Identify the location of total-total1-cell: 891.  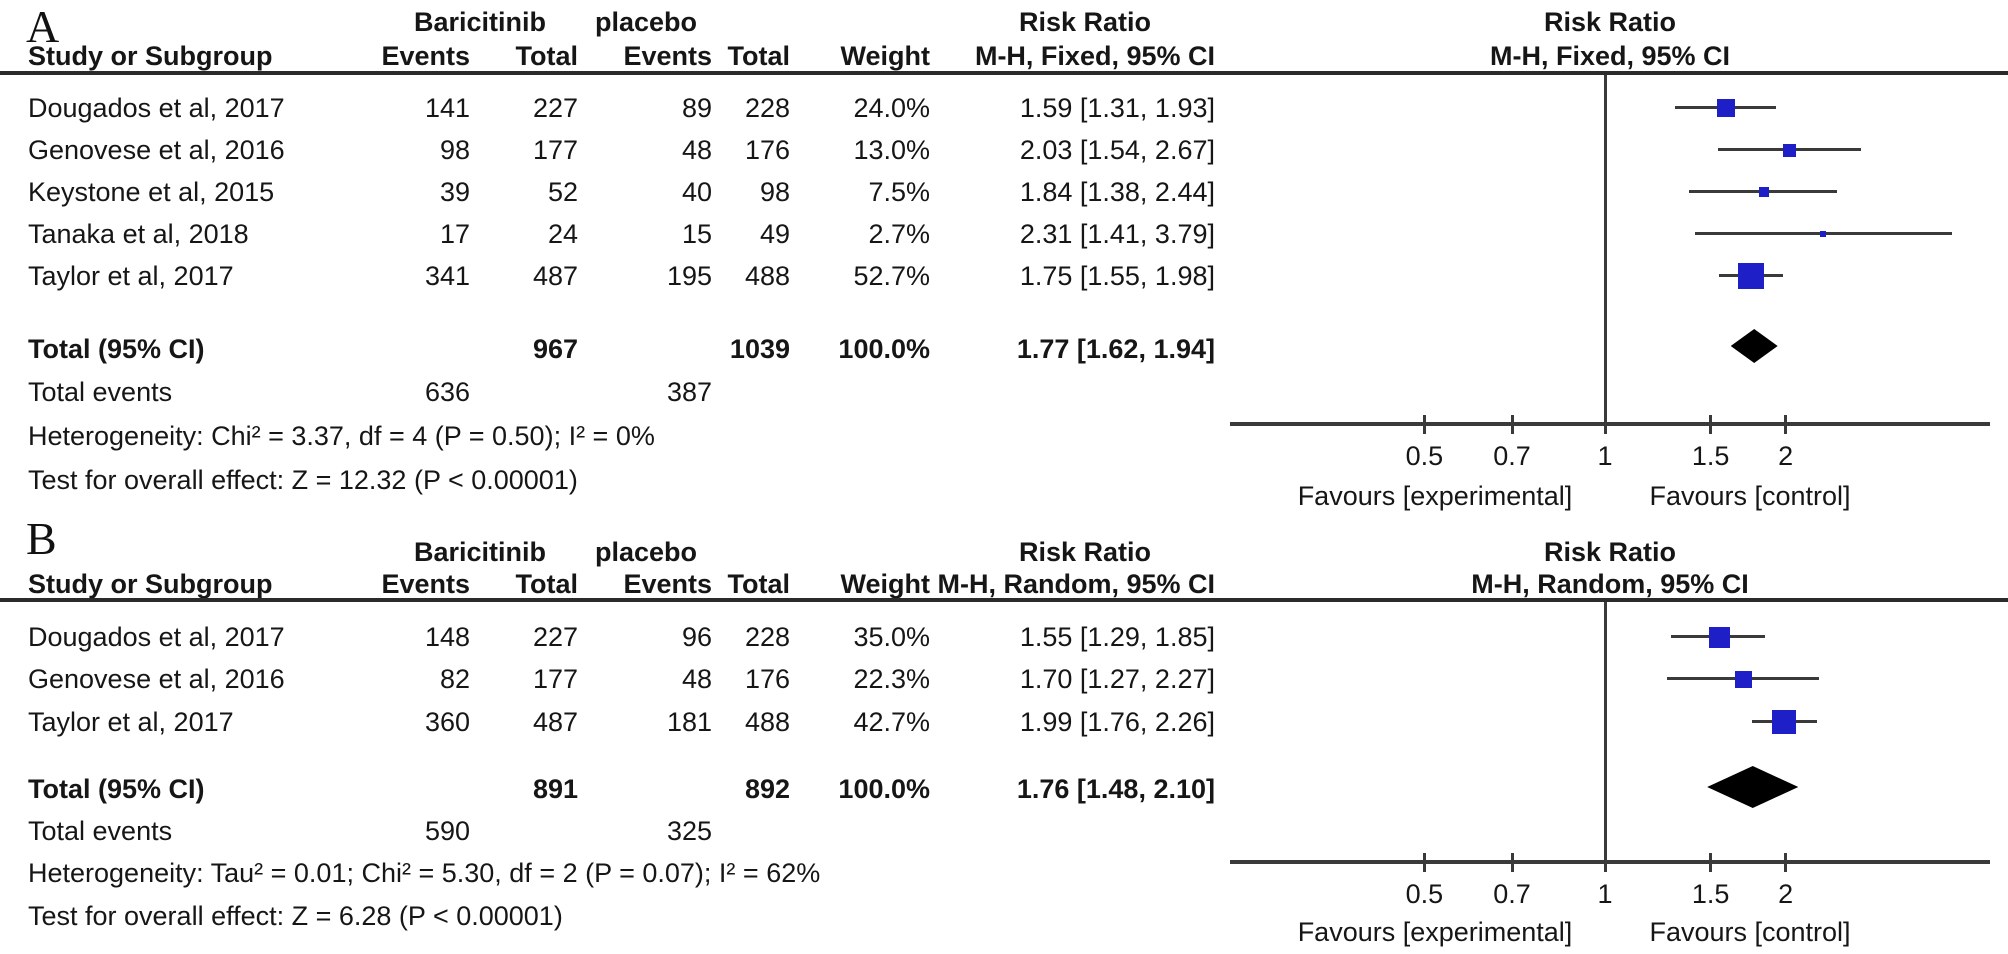
(555, 789).